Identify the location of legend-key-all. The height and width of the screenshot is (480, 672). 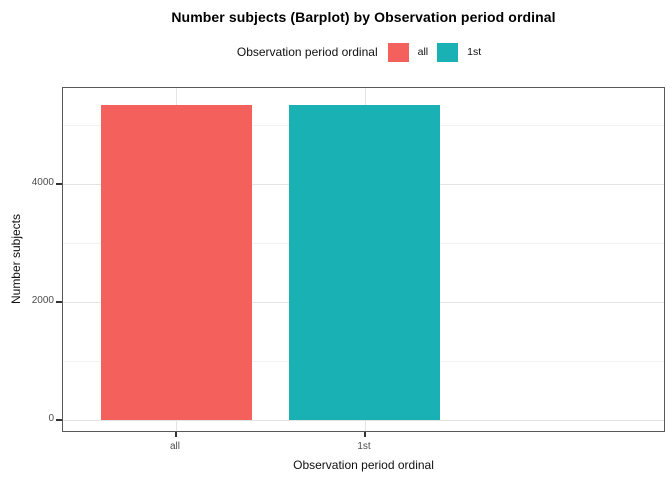
(398, 52).